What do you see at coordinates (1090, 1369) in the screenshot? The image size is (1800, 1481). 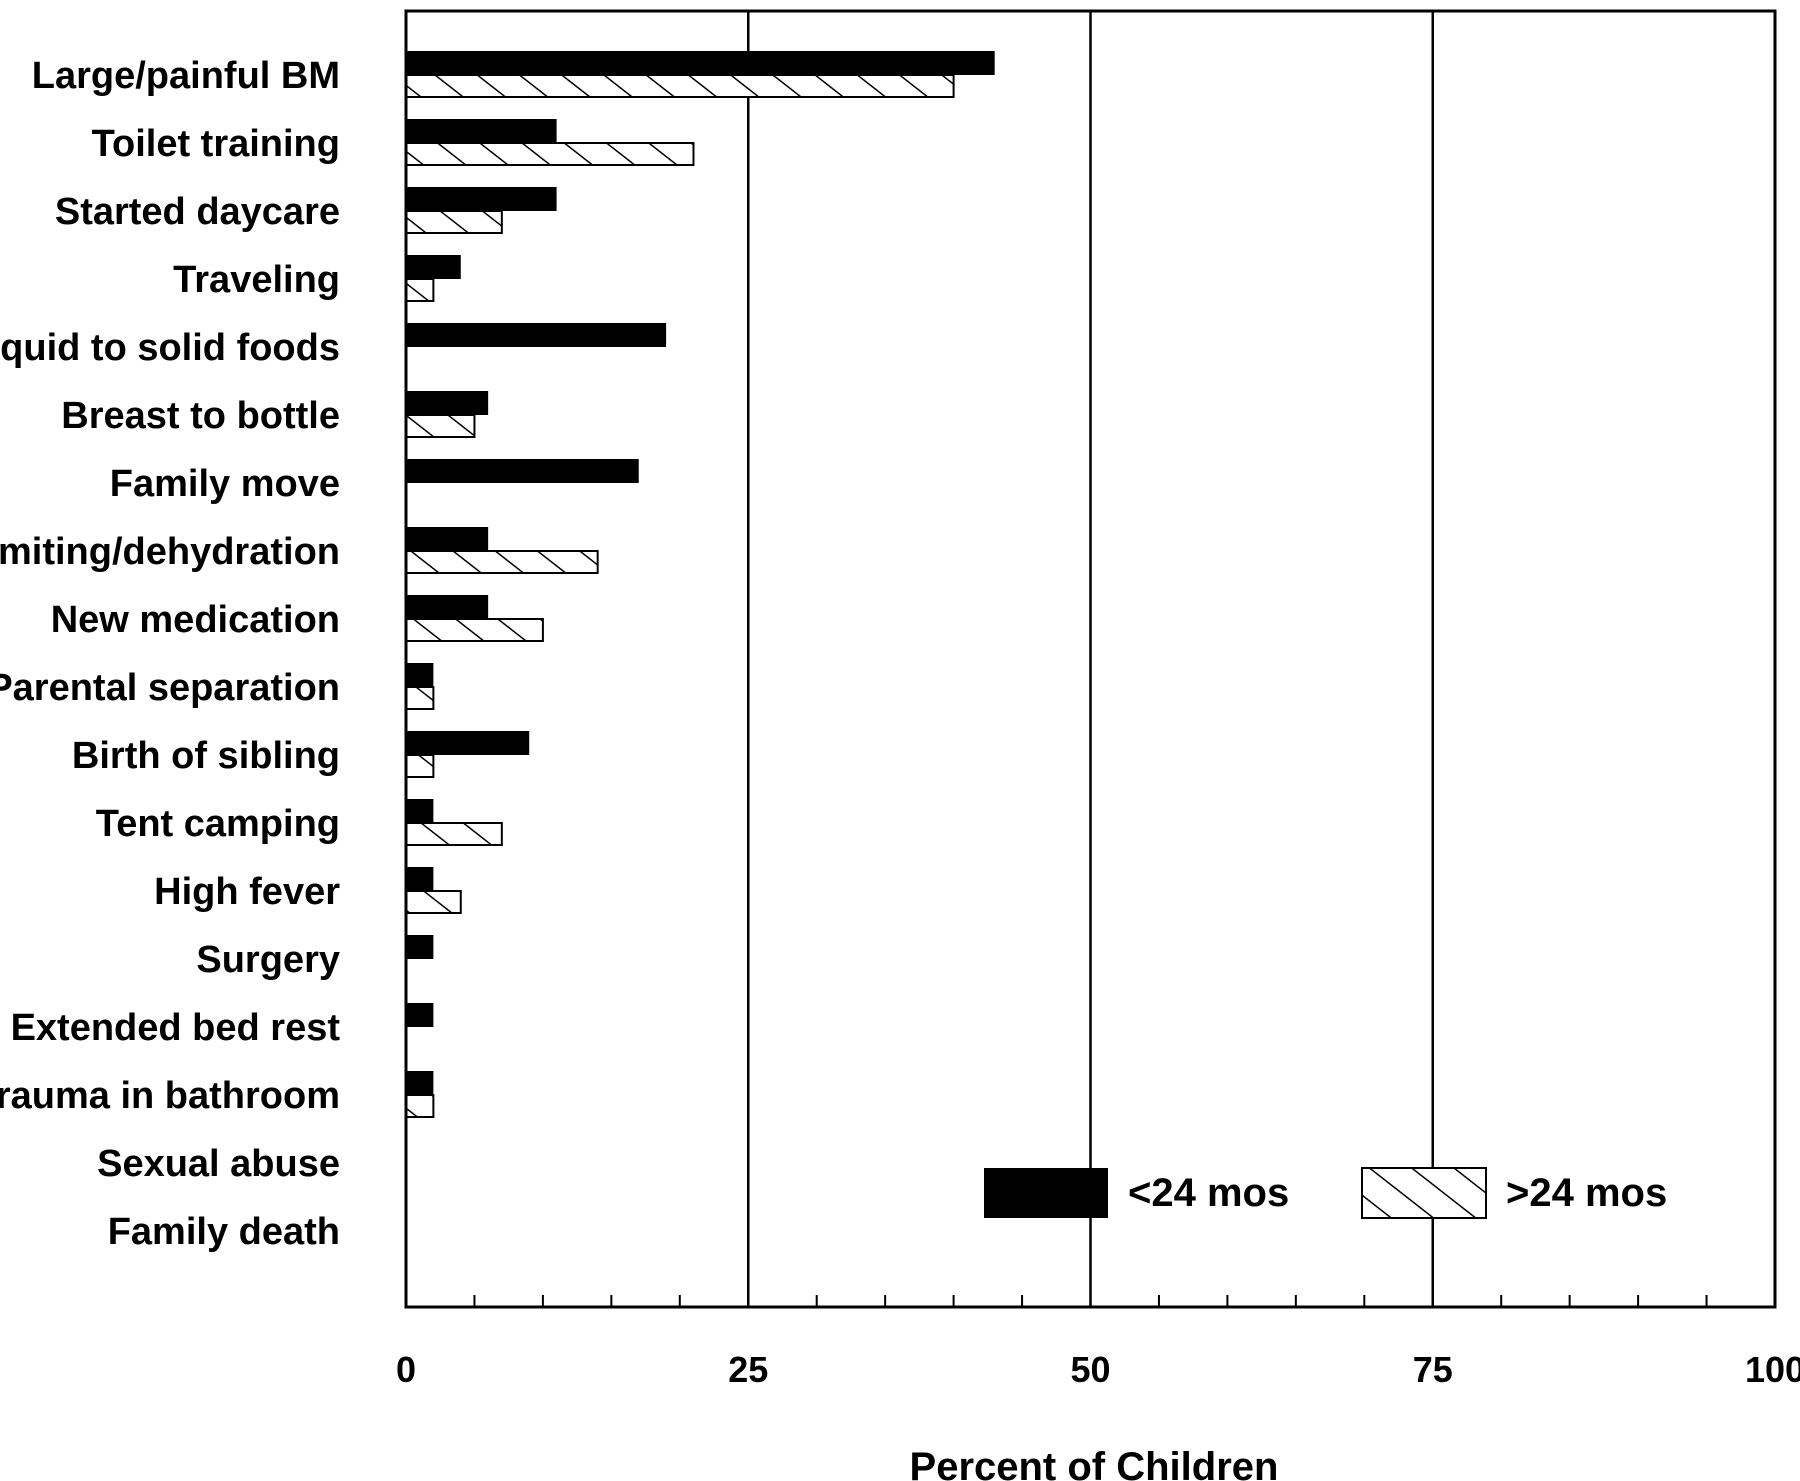 I see `x-tick-label: 50` at bounding box center [1090, 1369].